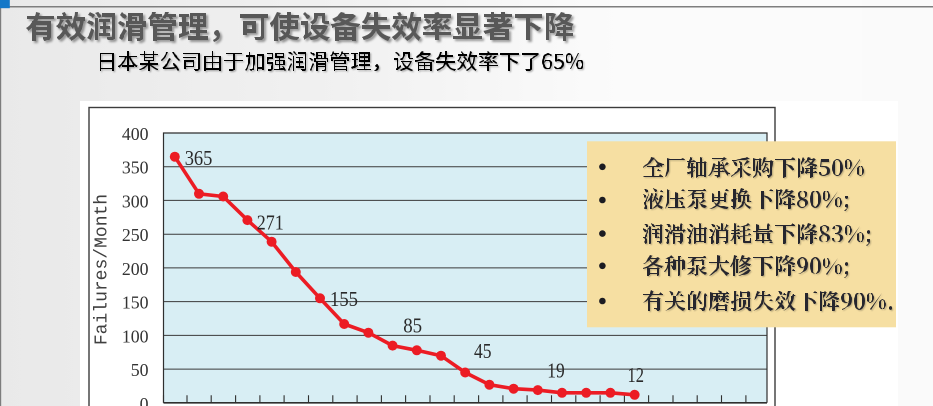 The width and height of the screenshot is (933, 406). What do you see at coordinates (103, 269) in the screenshot?
I see `svg-text: Failures/Month` at bounding box center [103, 269].